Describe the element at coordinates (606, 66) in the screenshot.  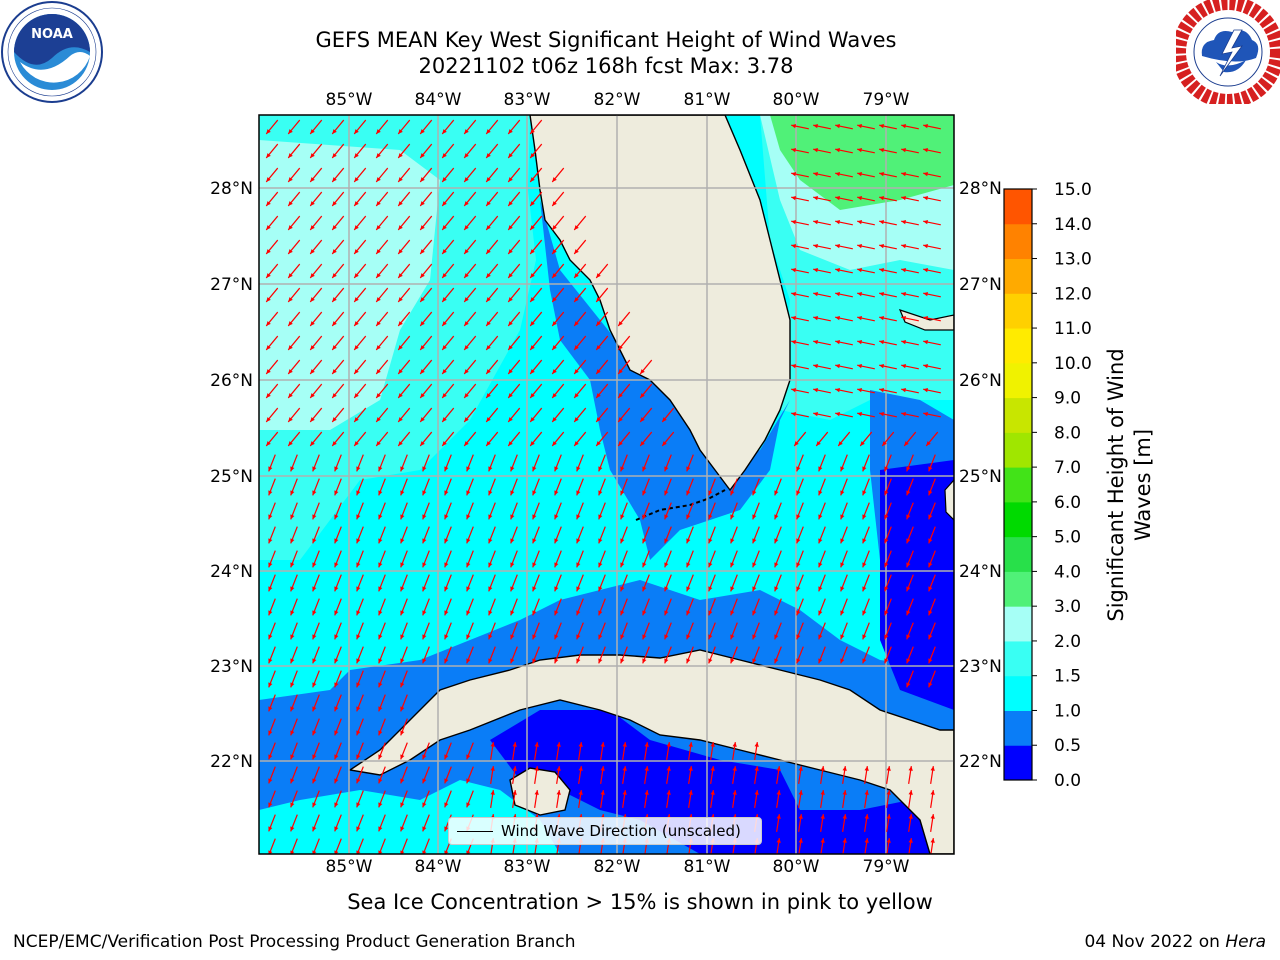
I see `chart-subtitle: 20221102 t06z 168h fcst Max: 3.78` at that location.